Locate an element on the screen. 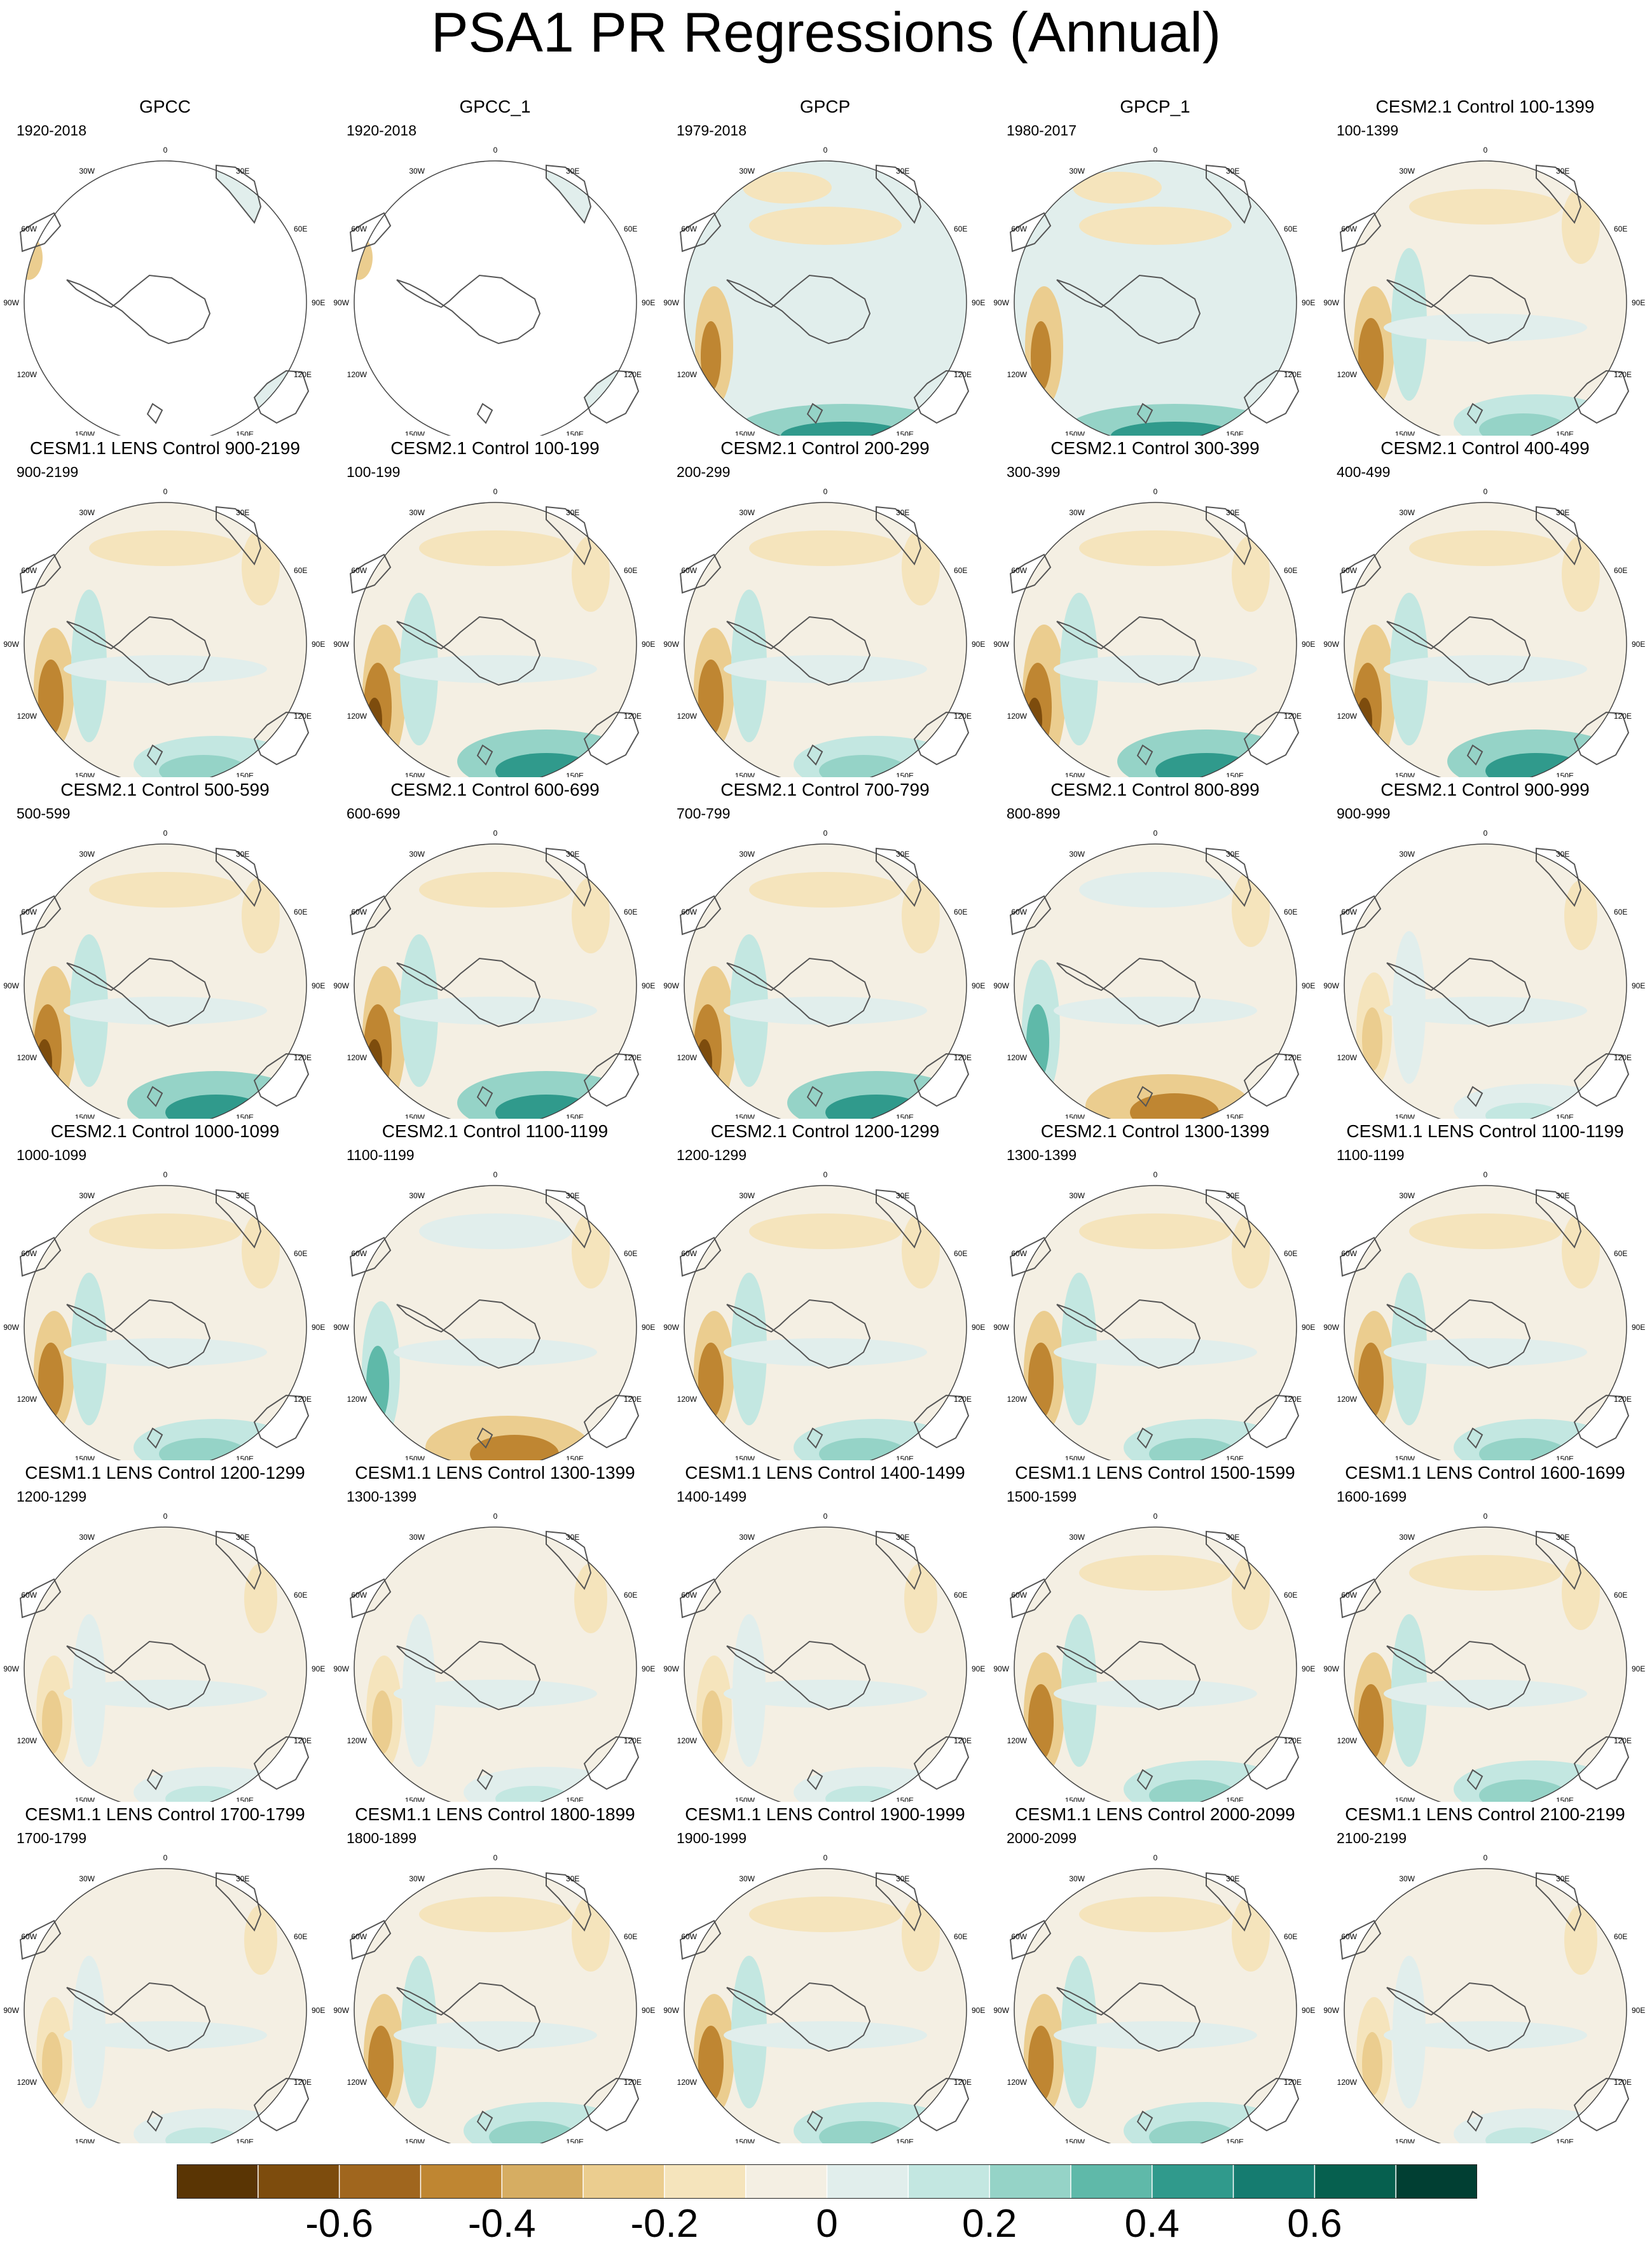 This screenshot has width=1652, height=2247. colorbar-labels: -0.6 -0.4 -0.2 0 0.2 0.4 0.6 is located at coordinates (826, 2224).